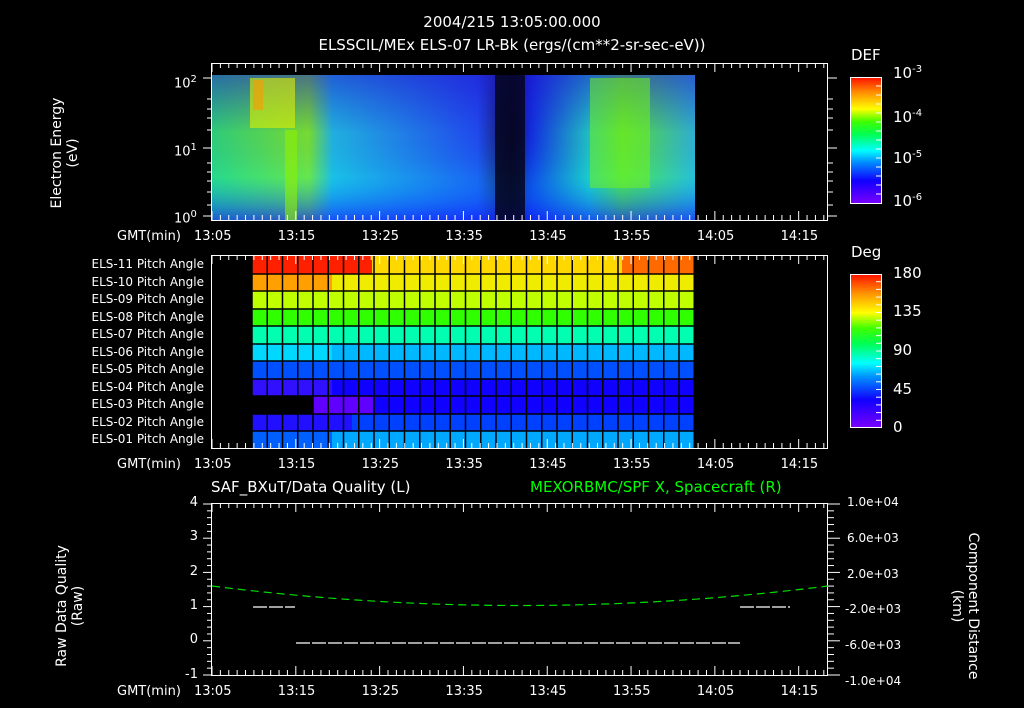 The image size is (1024, 708). Describe the element at coordinates (908, 158) in the screenshot. I see `def-label-1e-5: 10-5` at that location.